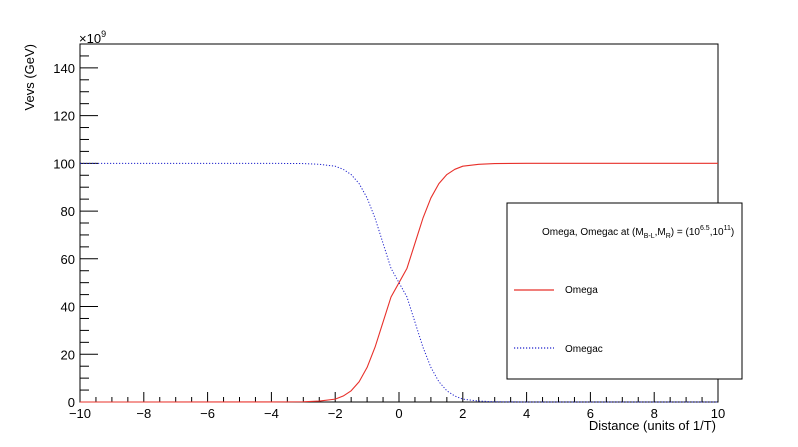 Image resolution: width=798 pixels, height=447 pixels. What do you see at coordinates (581, 290) in the screenshot?
I see `legend-label-omega: Omega` at bounding box center [581, 290].